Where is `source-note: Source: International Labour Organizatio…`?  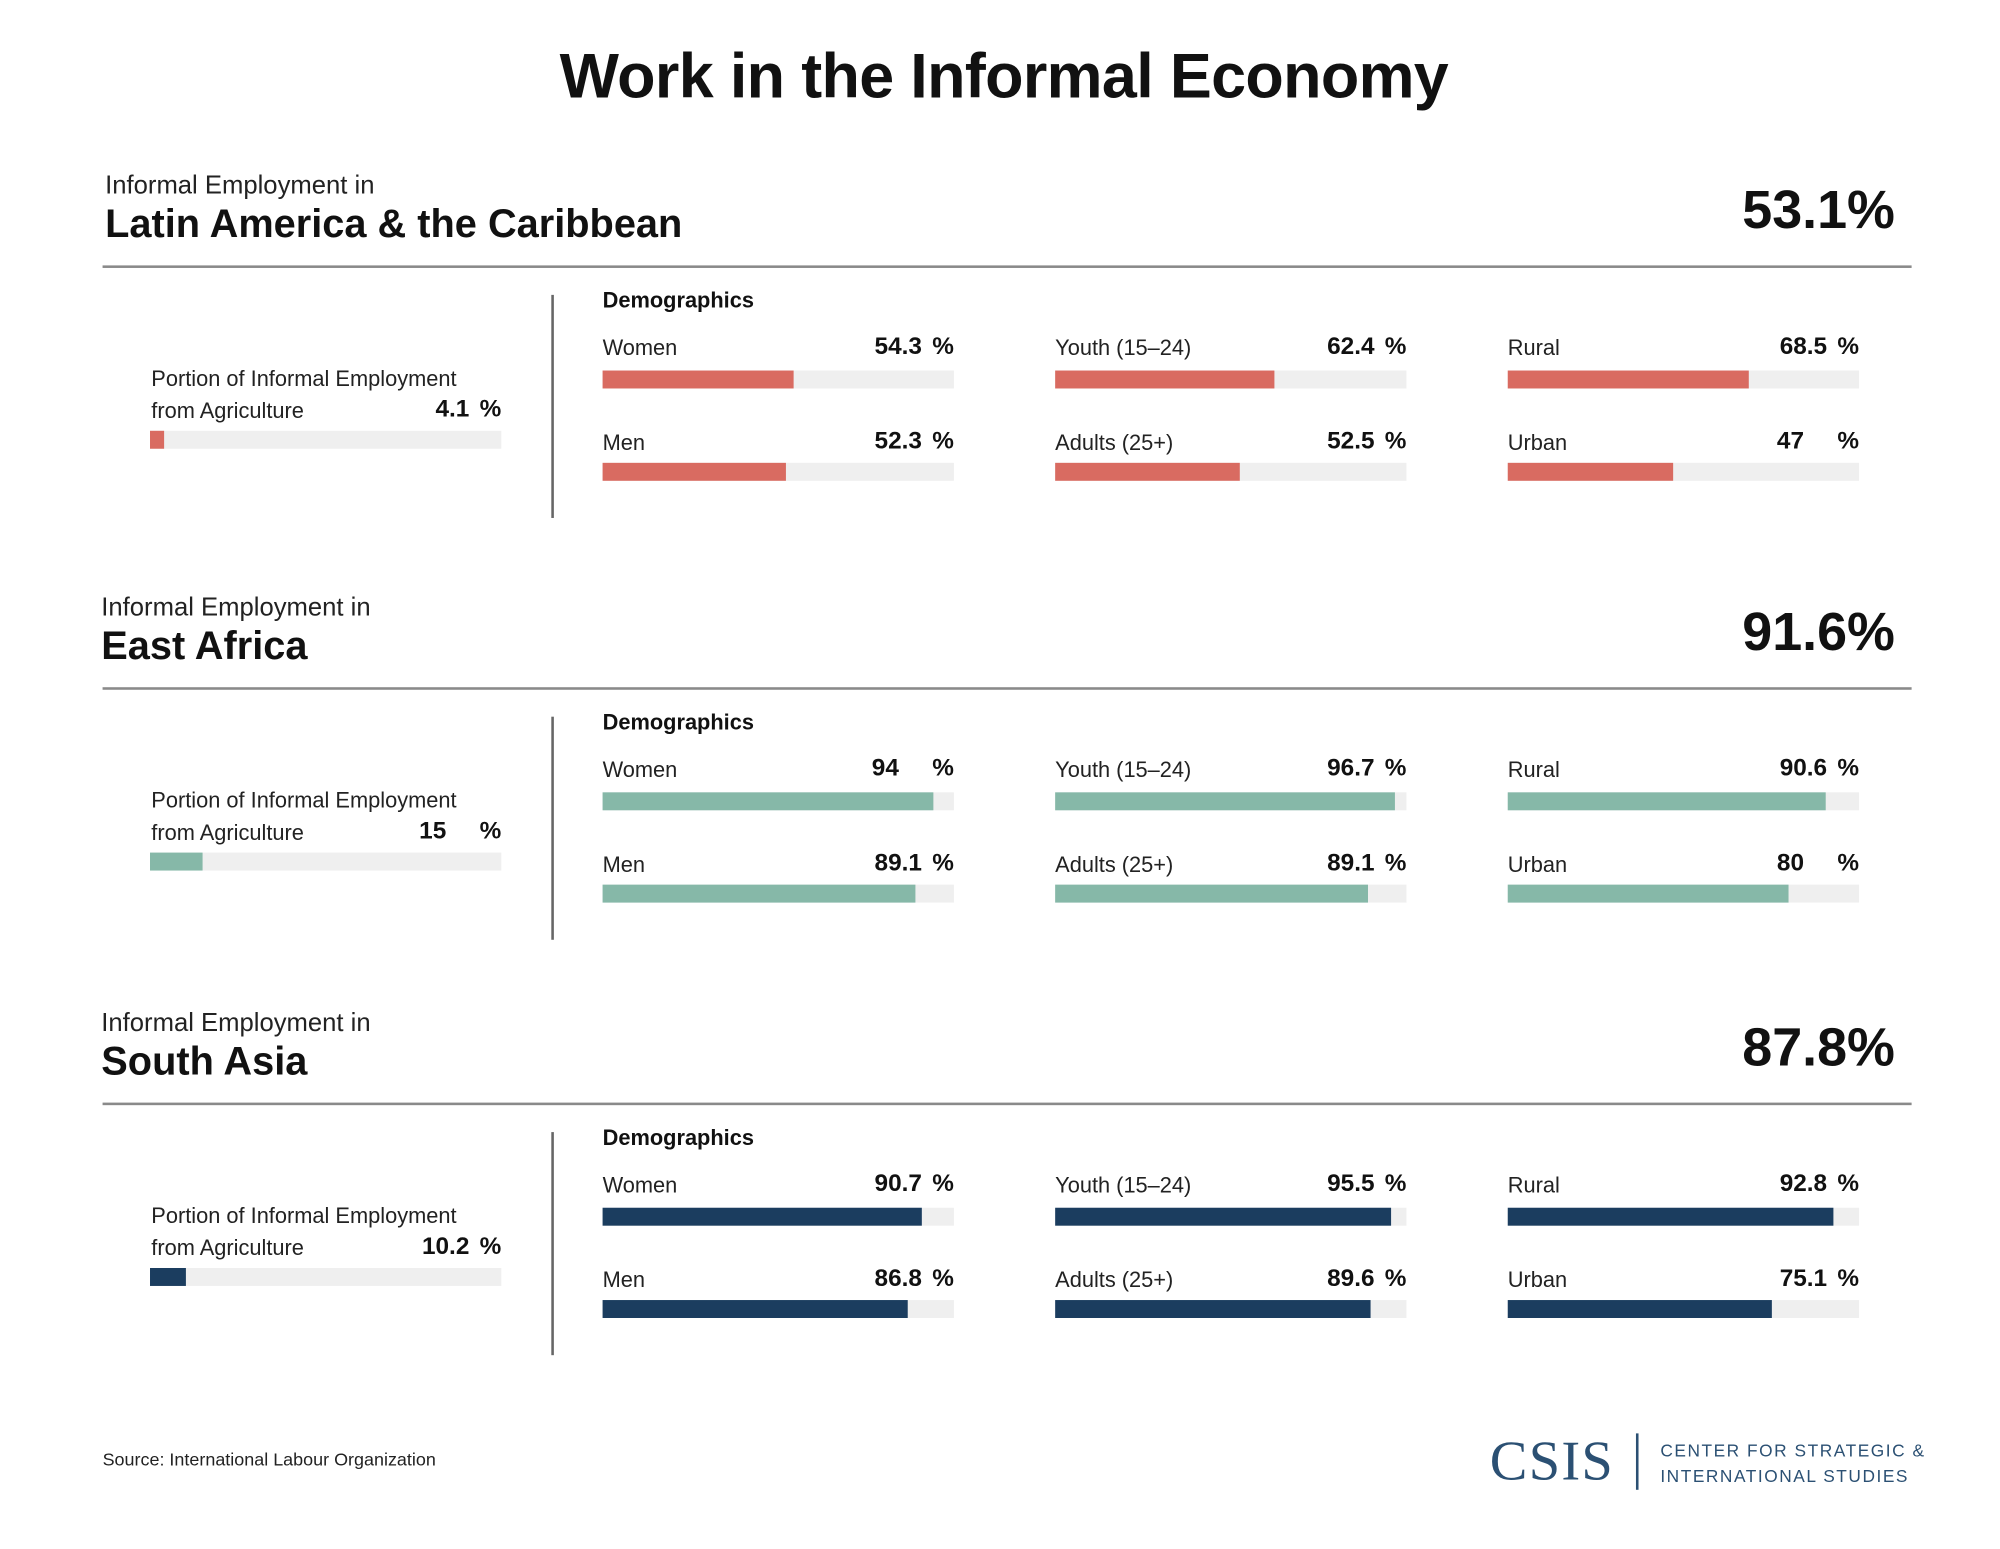 source-note: Source: International Labour Organizatio… is located at coordinates (269, 1459).